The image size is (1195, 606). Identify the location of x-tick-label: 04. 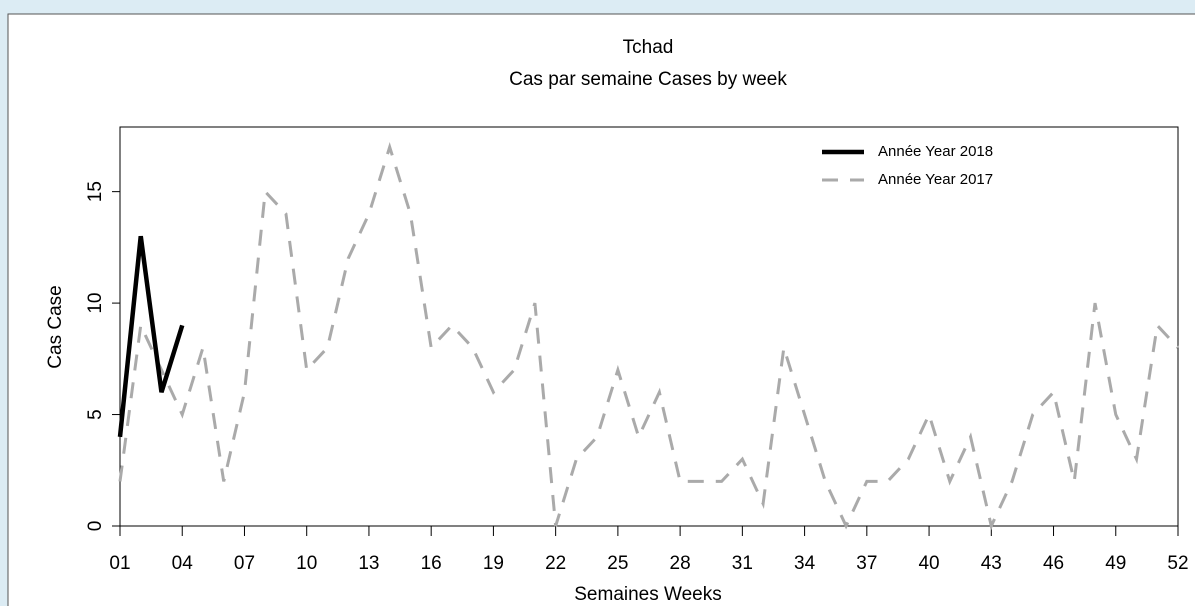
(183, 563).